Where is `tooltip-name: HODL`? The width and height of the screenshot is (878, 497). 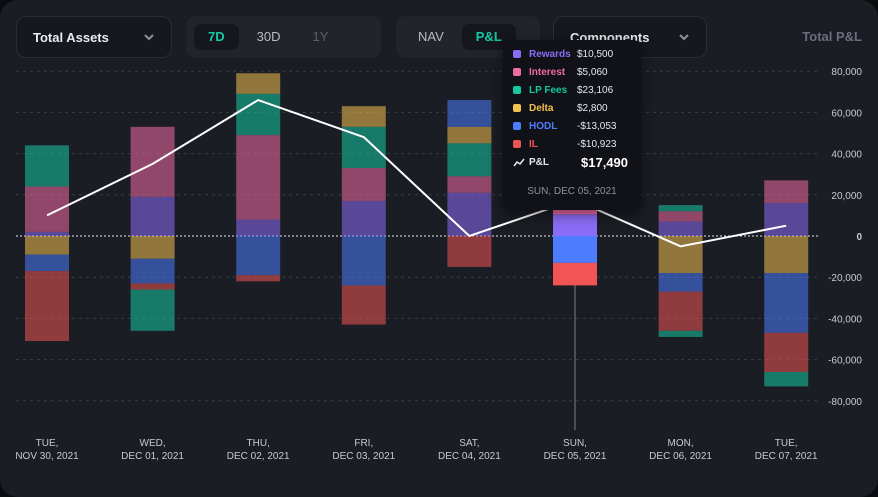
tooltip-name: HODL is located at coordinates (543, 126).